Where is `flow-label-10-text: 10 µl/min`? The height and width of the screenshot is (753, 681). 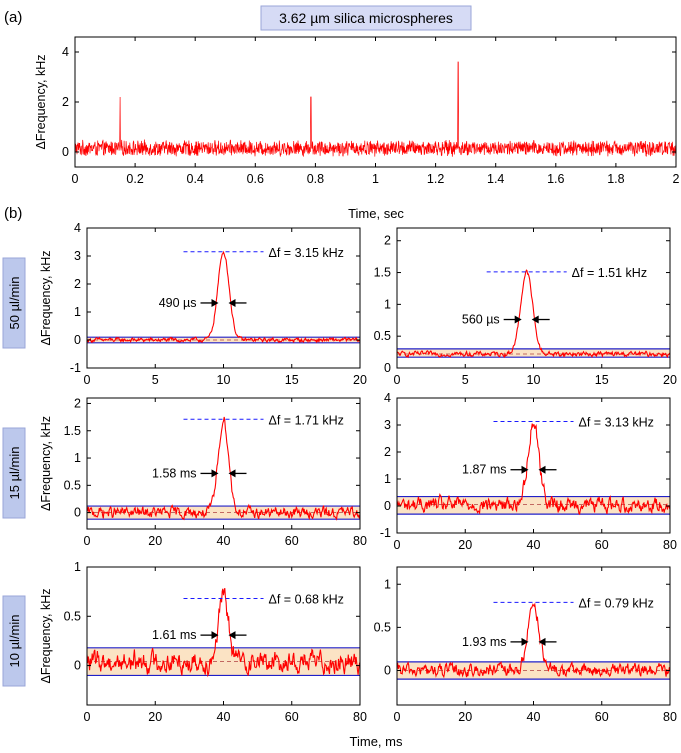 flow-label-10-text: 10 µl/min is located at coordinates (14, 640).